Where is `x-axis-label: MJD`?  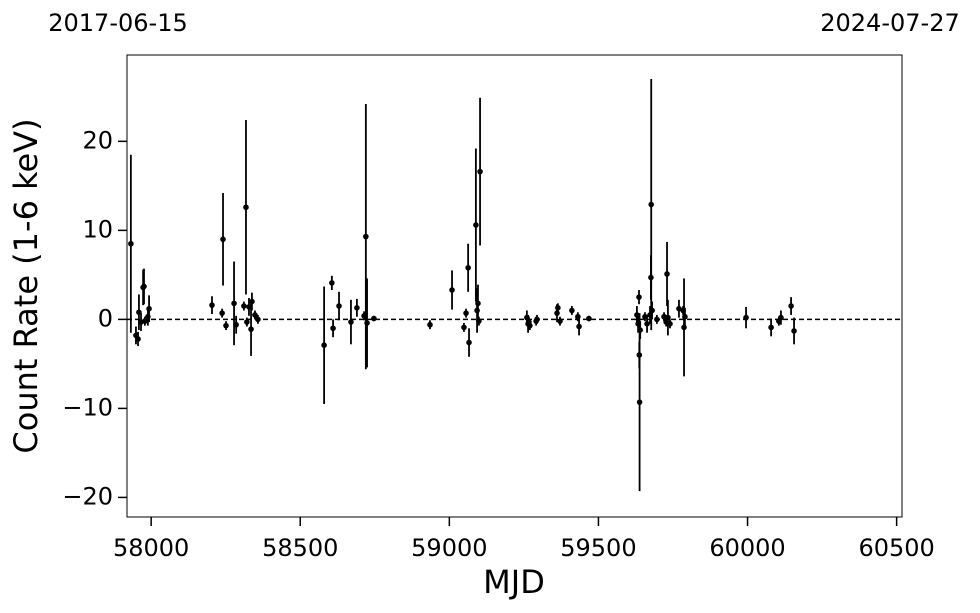 x-axis-label: MJD is located at coordinates (514, 582).